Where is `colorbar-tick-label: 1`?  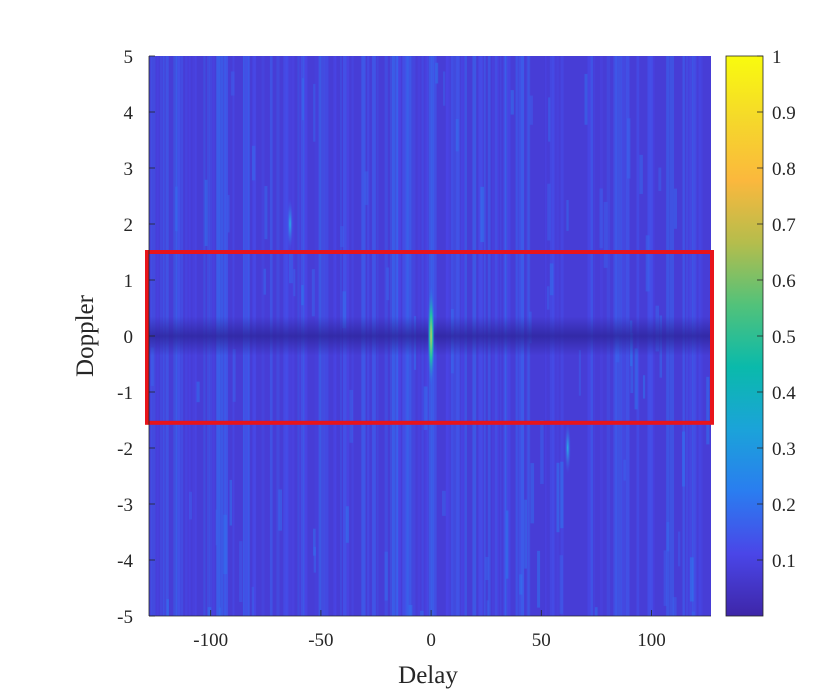
colorbar-tick-label: 1 is located at coordinates (777, 57).